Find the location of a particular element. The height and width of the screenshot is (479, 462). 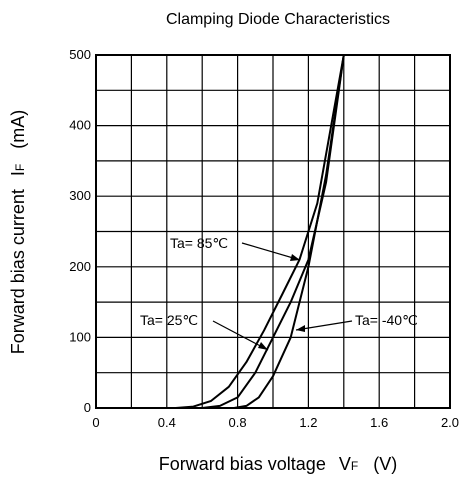

x-tick-label: 0.8 is located at coordinates (238, 422).